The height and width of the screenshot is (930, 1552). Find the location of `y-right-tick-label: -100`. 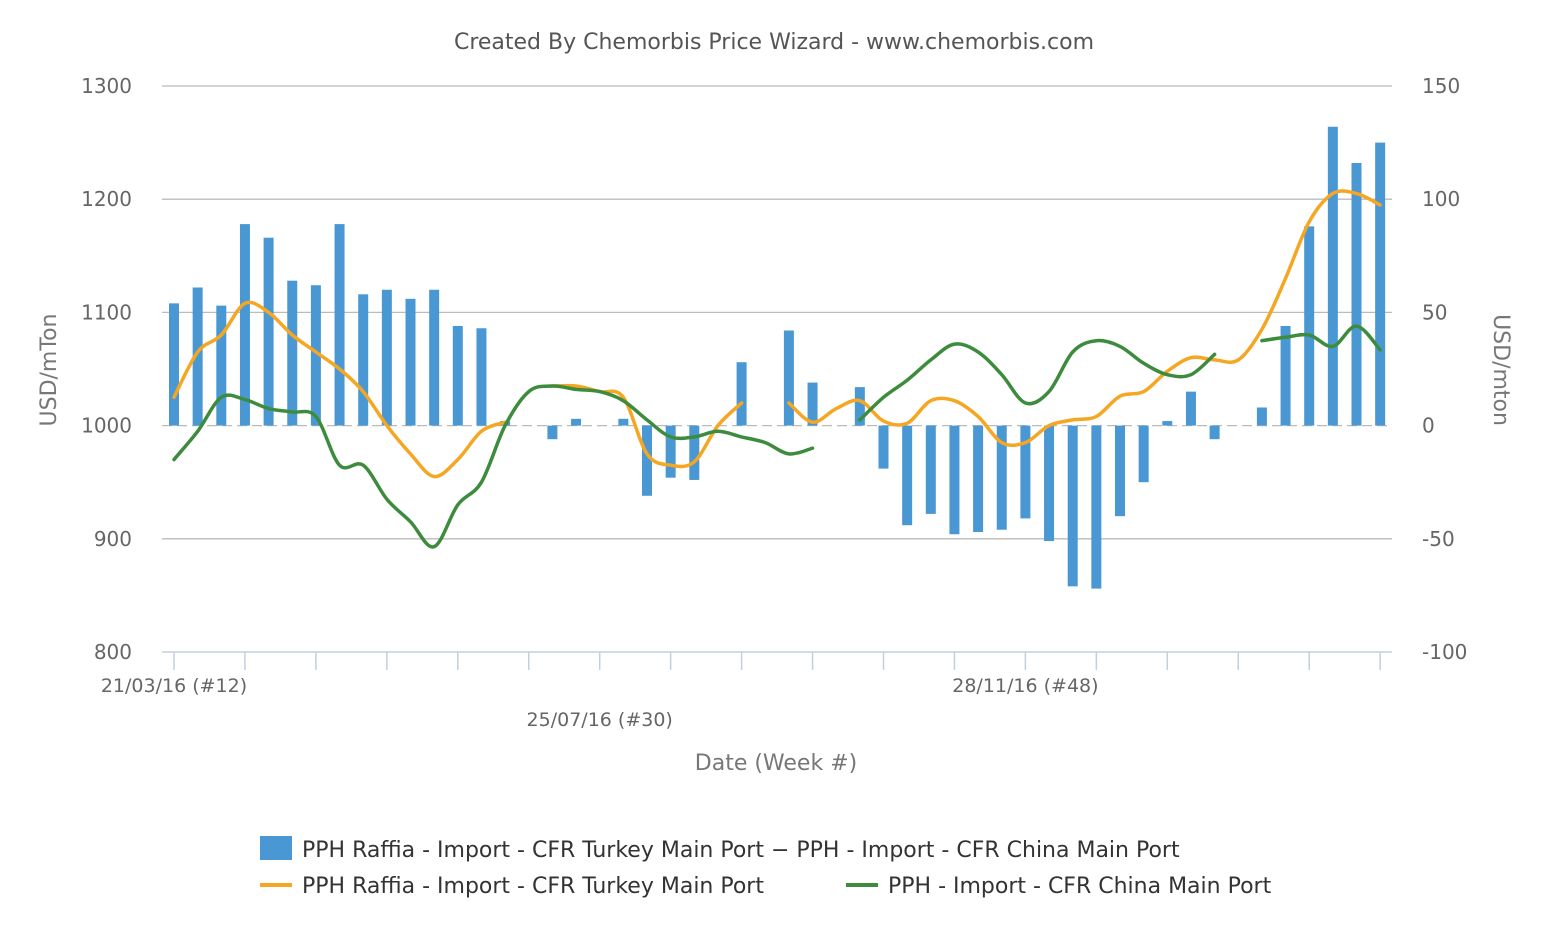

y-right-tick-label: -100 is located at coordinates (1444, 652).